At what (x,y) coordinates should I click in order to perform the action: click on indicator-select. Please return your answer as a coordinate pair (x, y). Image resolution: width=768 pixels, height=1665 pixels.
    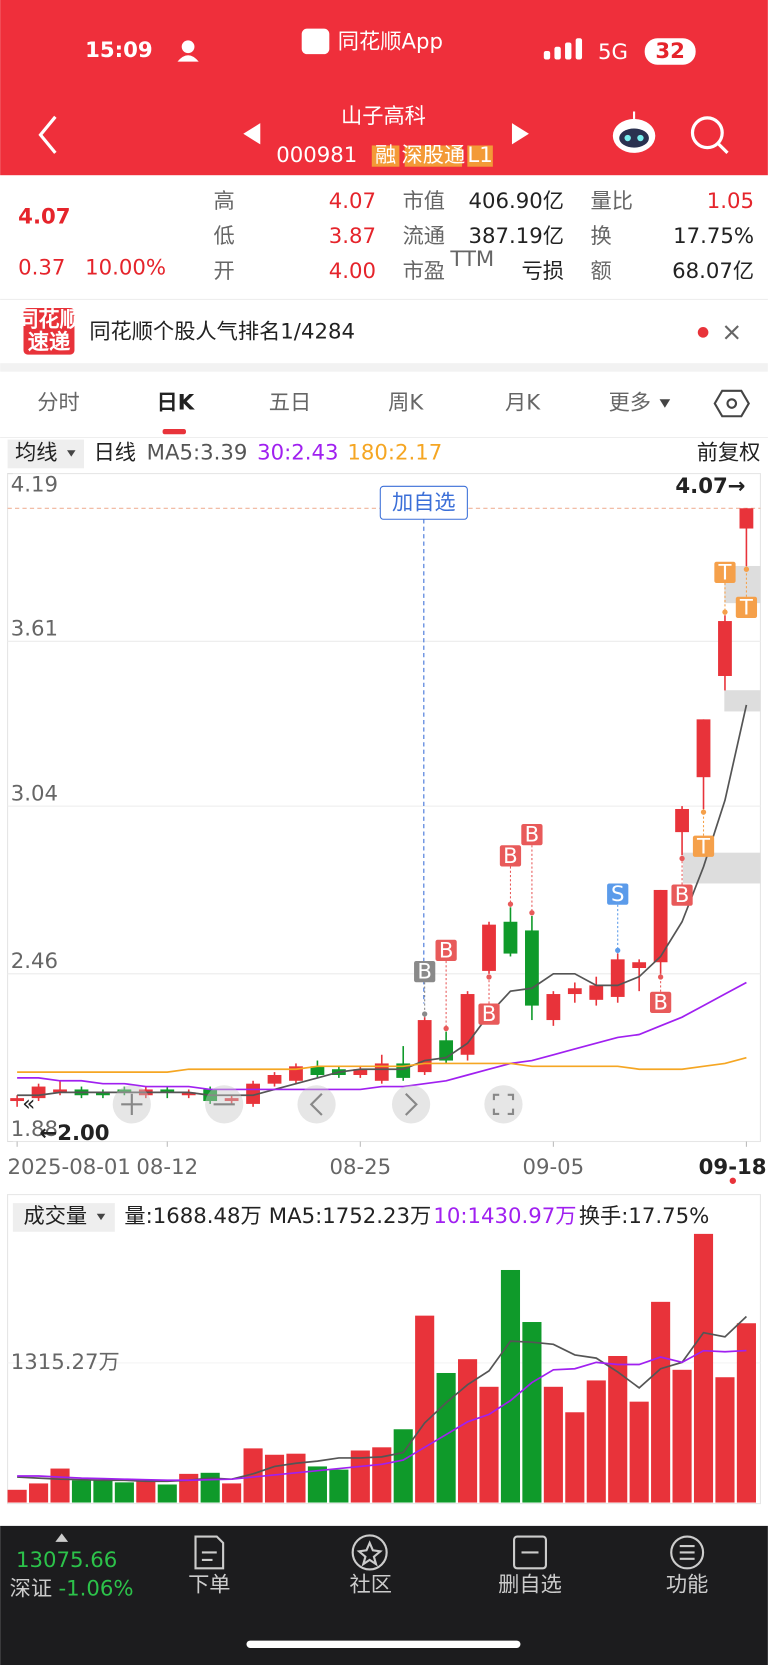
    Looking at the image, I should click on (63, 1217).